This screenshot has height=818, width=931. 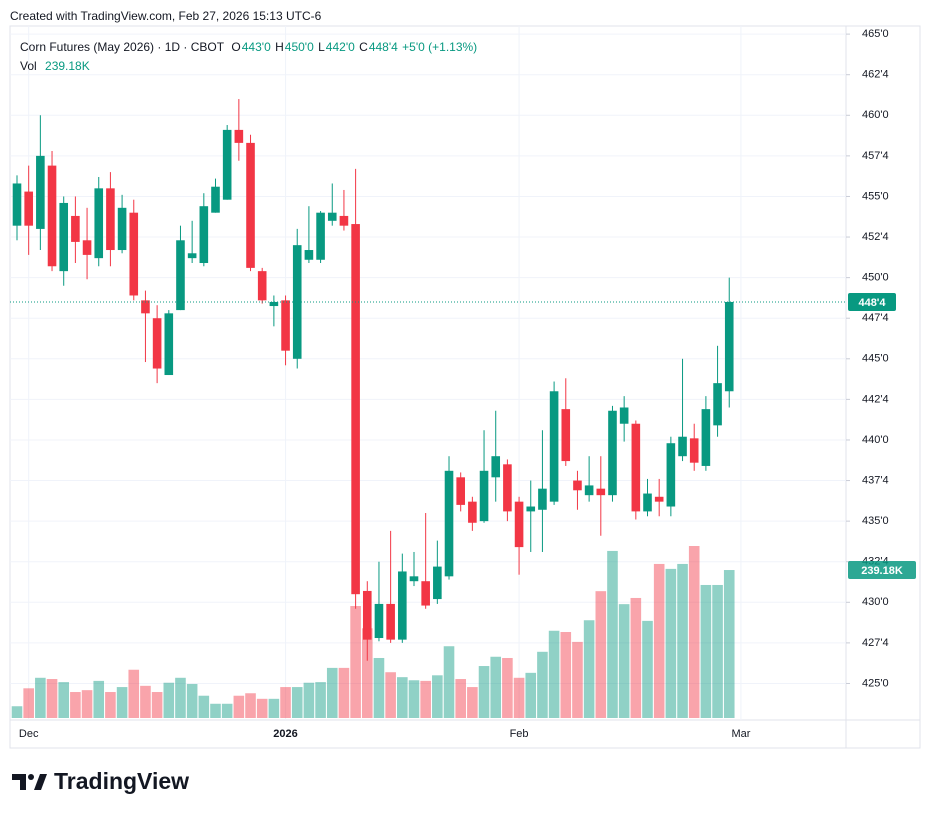 What do you see at coordinates (100, 781) in the screenshot?
I see `logo: TradingView` at bounding box center [100, 781].